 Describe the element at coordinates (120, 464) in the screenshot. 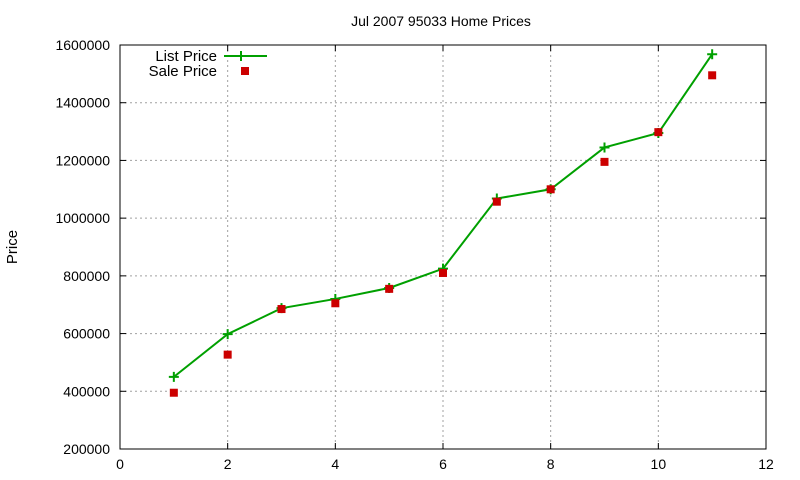

I see `x-tick-label: 0` at that location.